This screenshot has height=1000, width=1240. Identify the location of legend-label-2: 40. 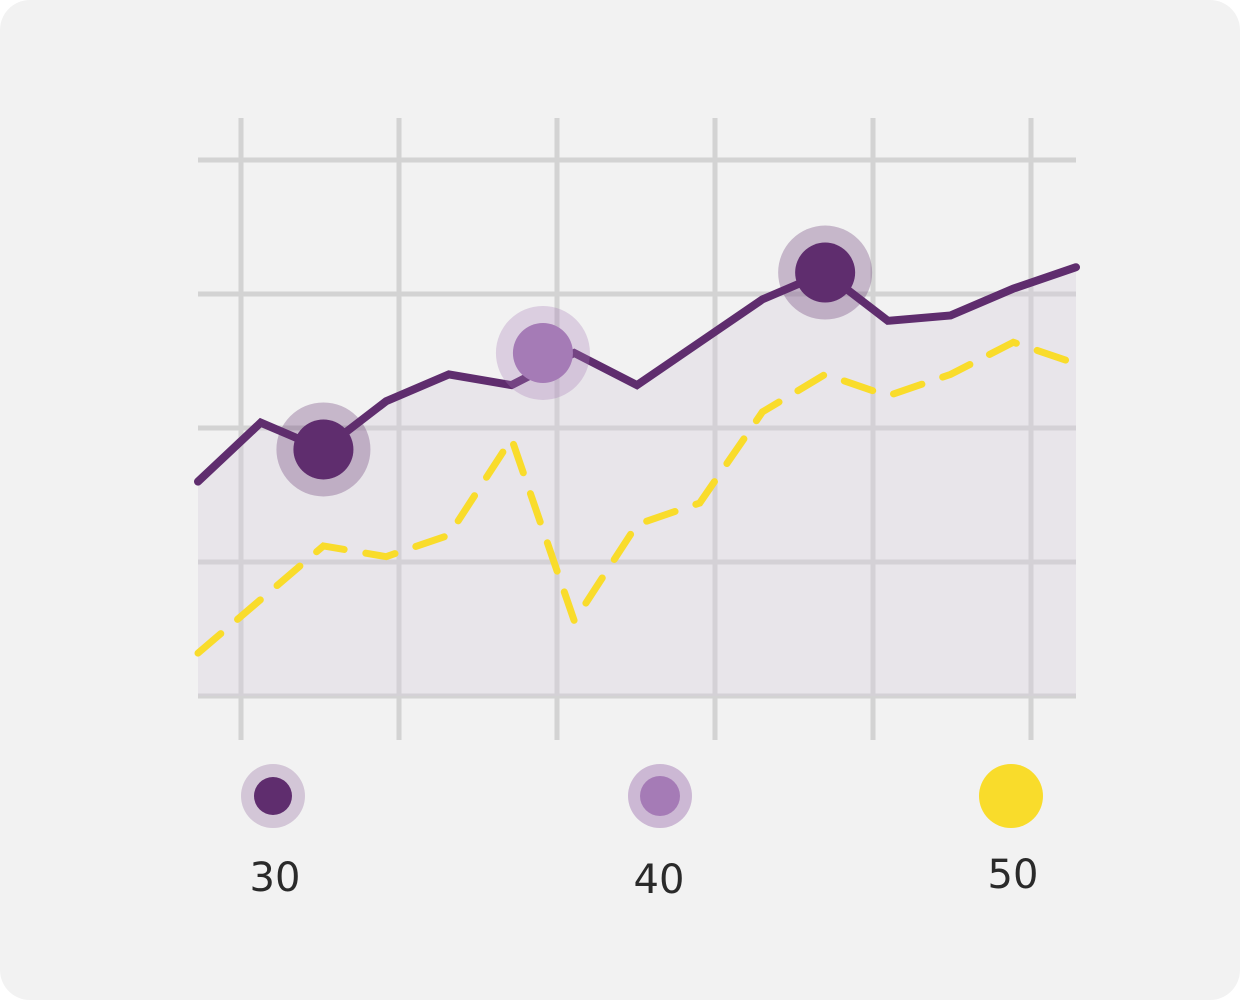
(659, 880).